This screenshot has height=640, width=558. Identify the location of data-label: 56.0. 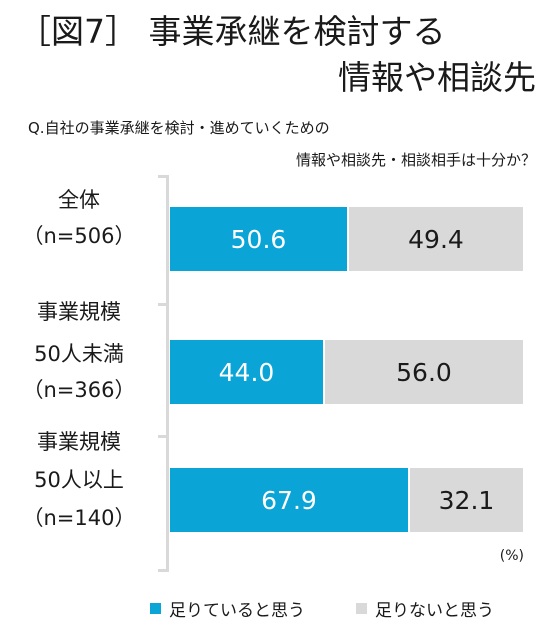
(424, 372).